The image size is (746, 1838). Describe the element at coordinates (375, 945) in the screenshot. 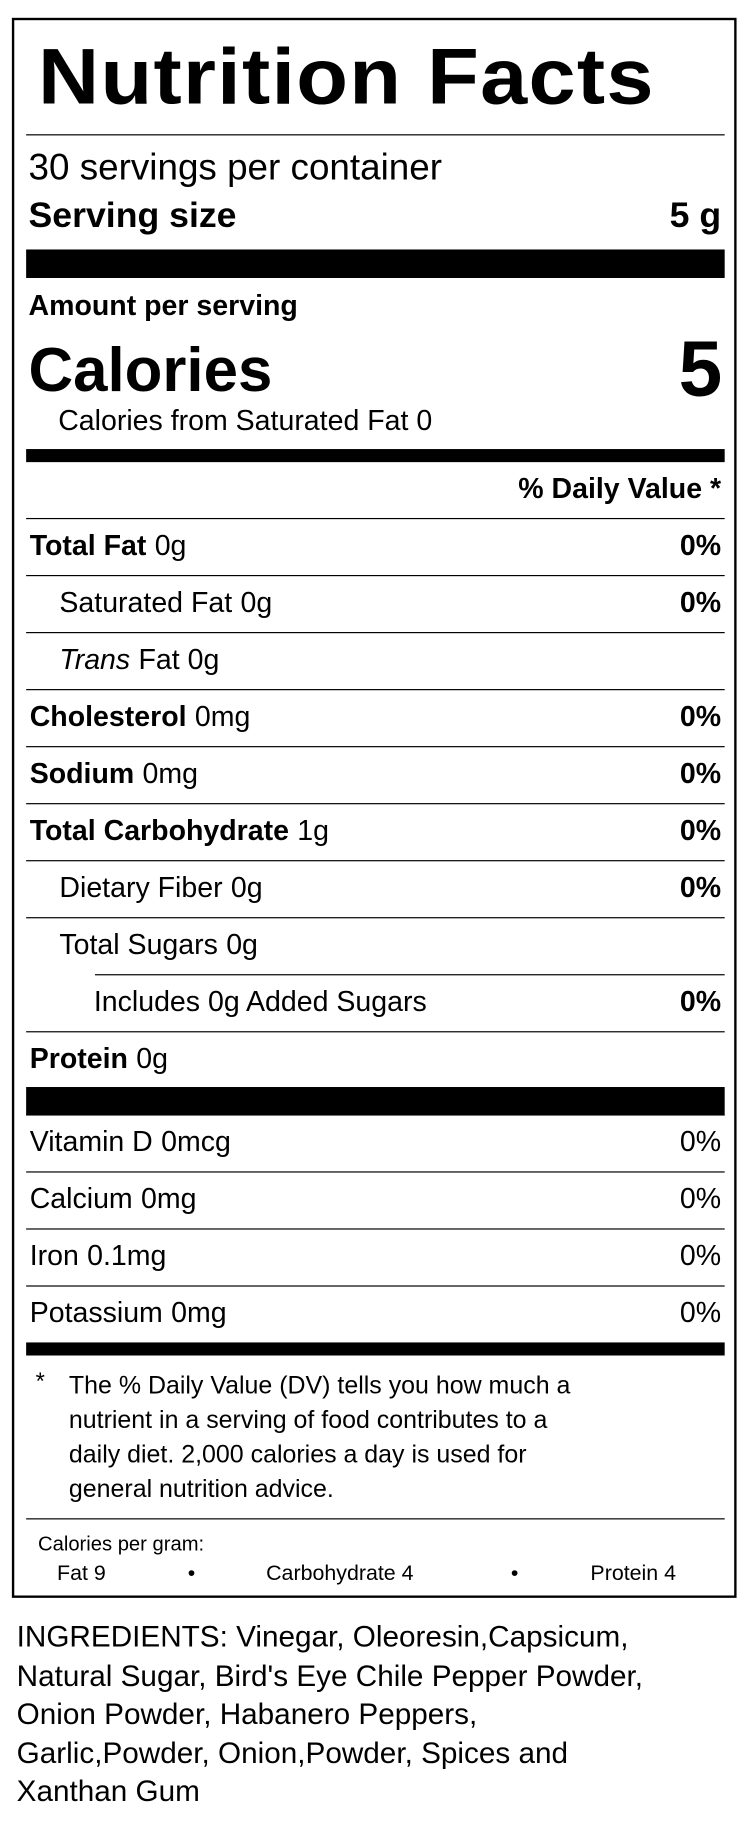

I see `nutrient-row: Total Sugars 0g` at that location.